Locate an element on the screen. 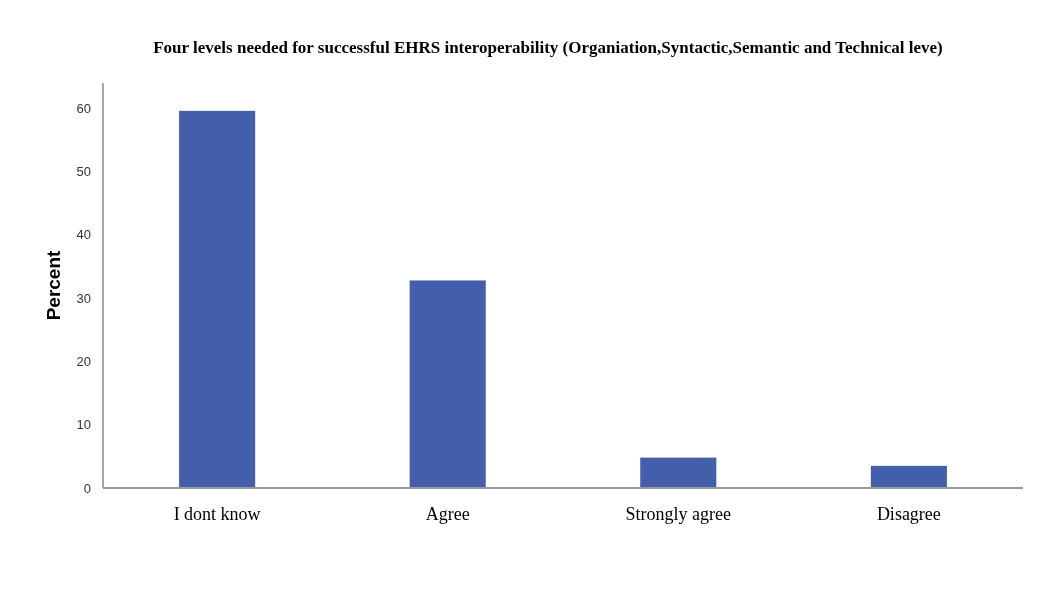  y-tick-label: 10 is located at coordinates (83, 425).